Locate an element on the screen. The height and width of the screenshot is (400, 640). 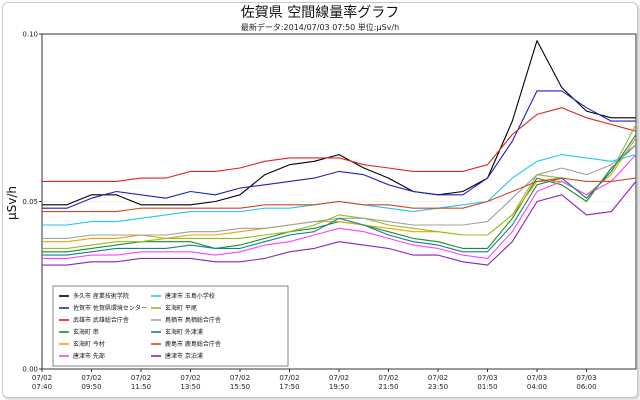
x-tick-time-label: 23:50 is located at coordinates (438, 387).